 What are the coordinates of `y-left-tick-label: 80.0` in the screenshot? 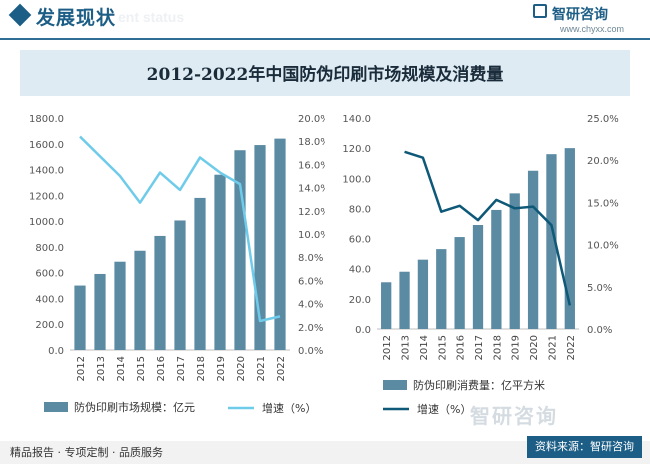 It's located at (360, 209).